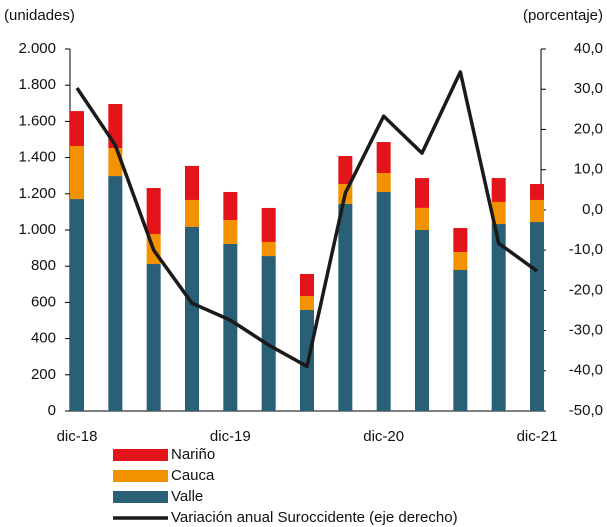 The height and width of the screenshot is (527, 607). I want to click on legend-label: Nariño, so click(193, 454).